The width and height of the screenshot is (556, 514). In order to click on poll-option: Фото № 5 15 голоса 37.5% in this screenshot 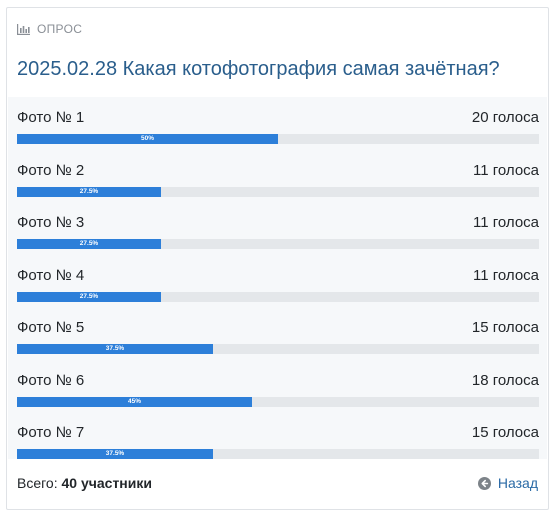, I will do `click(278, 340)`.